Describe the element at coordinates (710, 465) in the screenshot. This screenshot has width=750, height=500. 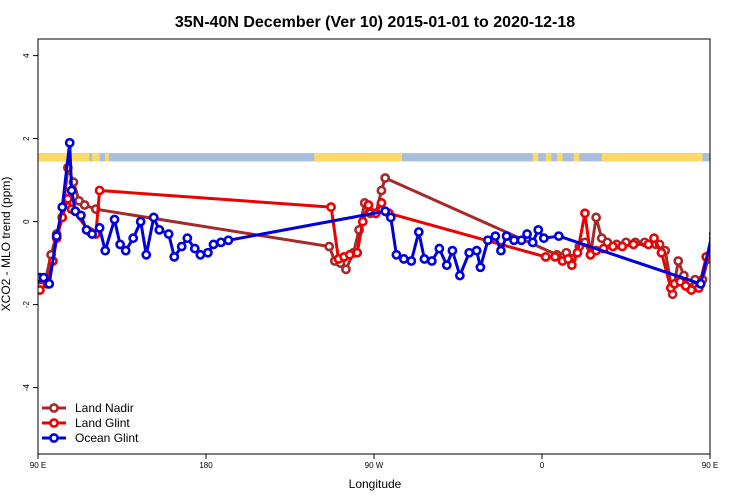
I see `x-tick-label-4: 90 E` at that location.